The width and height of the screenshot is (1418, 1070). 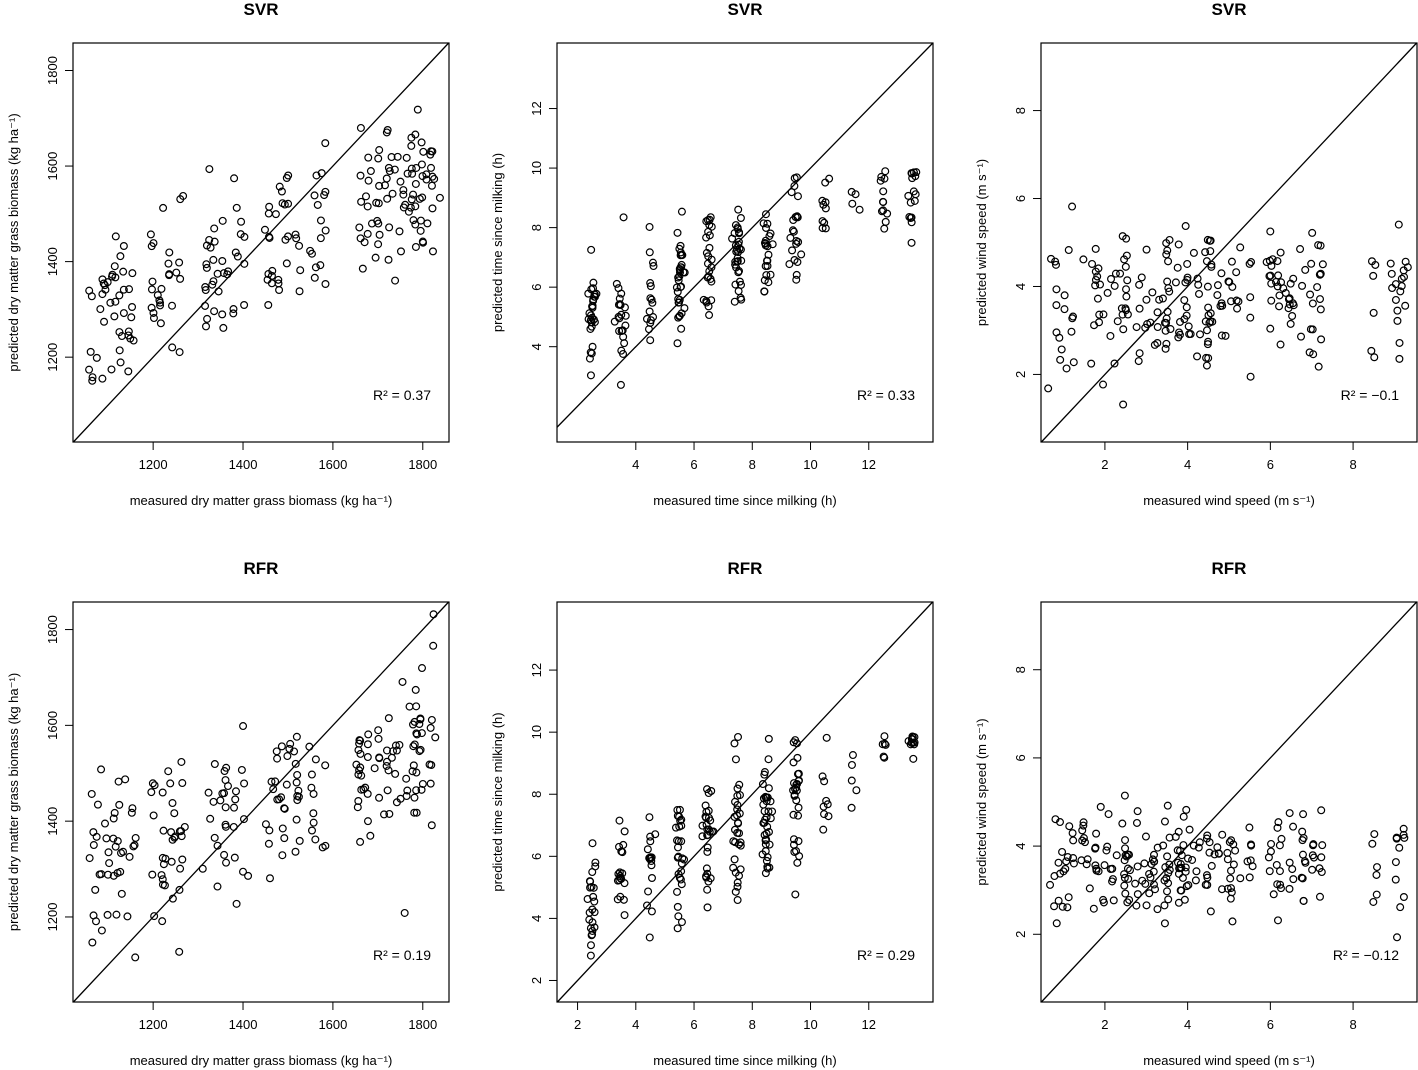 What do you see at coordinates (1020, 110) in the screenshot?
I see `y-tick-label: 8` at bounding box center [1020, 110].